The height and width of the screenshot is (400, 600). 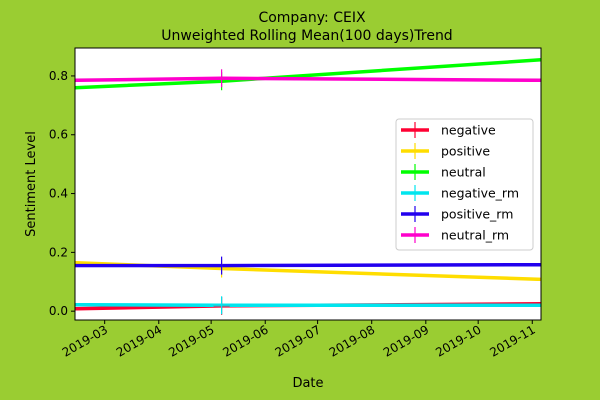 I want to click on legend-label-negative: negative, so click(x=468, y=130).